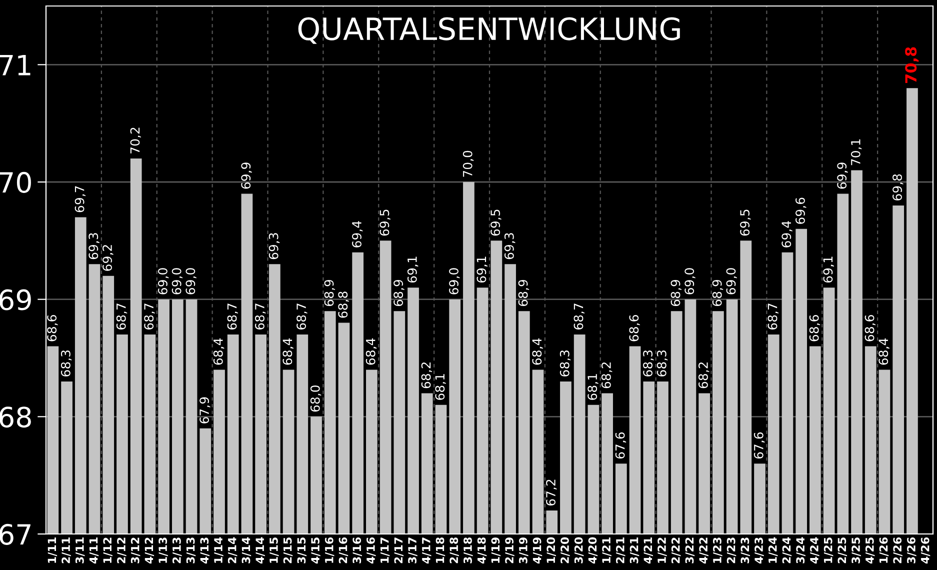 The width and height of the screenshot is (937, 570). Describe the element at coordinates (551, 550) in the screenshot. I see `x-tick-label: 1/20` at that location.